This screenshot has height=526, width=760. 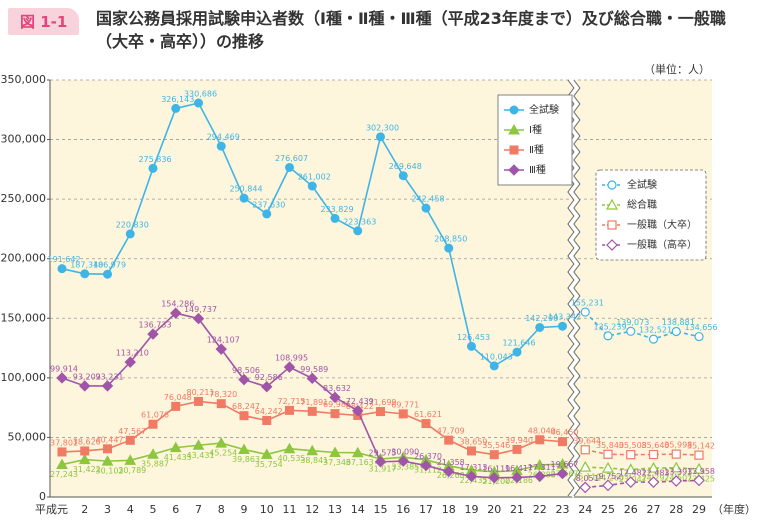 What do you see at coordinates (245, 189) in the screenshot?
I see `value-label: 250,844` at bounding box center [245, 189].